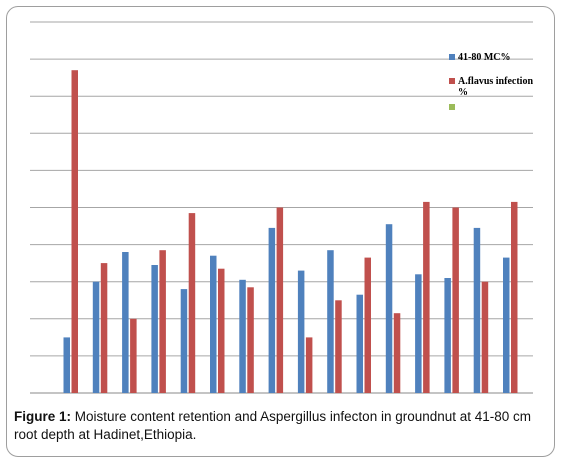  I want to click on legend: 41-80 MC% A.flavus infection%, so click(491, 81).